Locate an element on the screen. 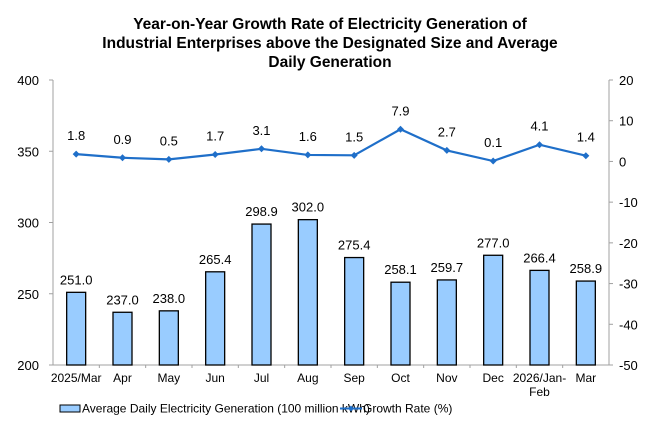 Image resolution: width=660 pixels, height=440 pixels. right-tick-label: -10 is located at coordinates (628, 202).